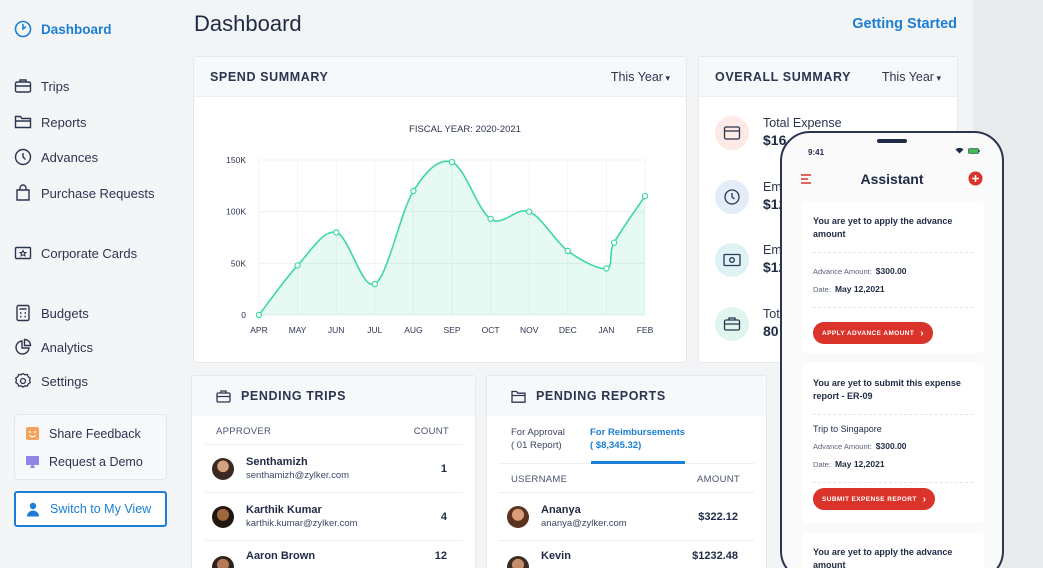  I want to click on shopping-bag-icon, so click(23, 192).